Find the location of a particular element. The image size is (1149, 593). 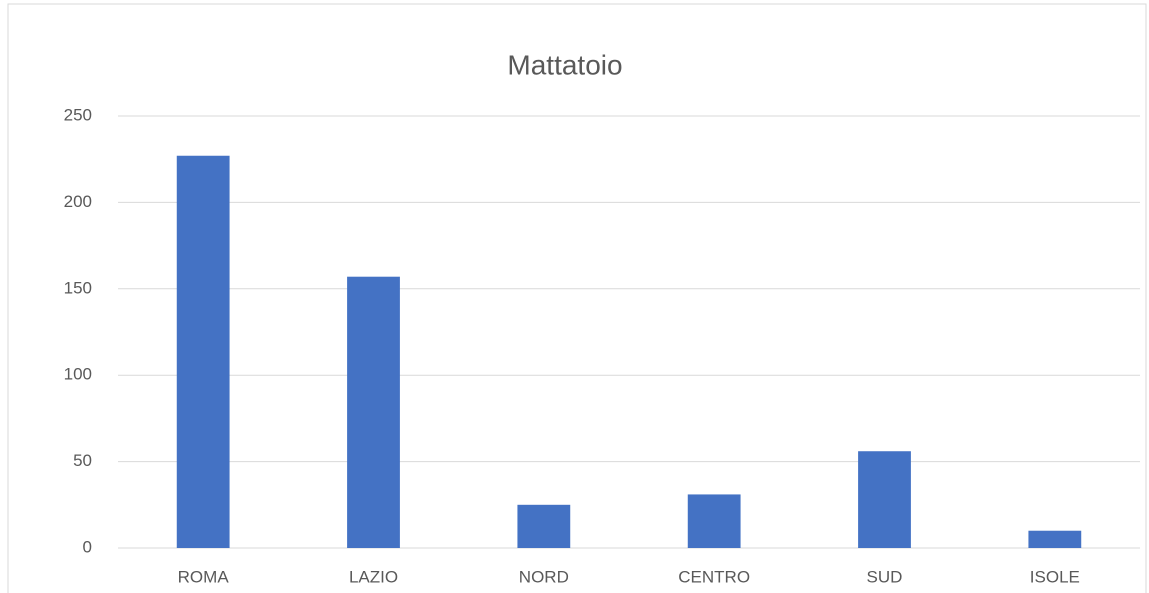

x-tick-label: ROMA is located at coordinates (204, 576).